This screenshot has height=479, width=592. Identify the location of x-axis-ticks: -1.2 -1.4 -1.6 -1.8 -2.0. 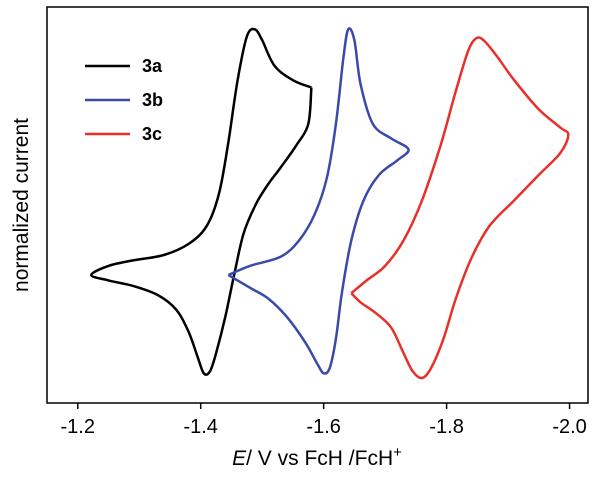
(324, 420).